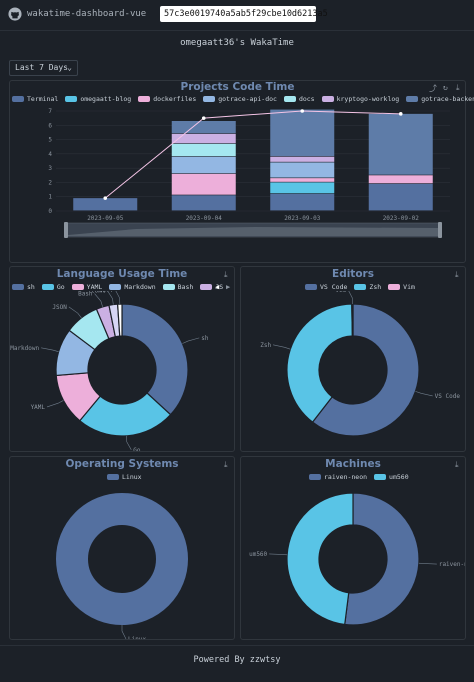 This screenshot has height=682, width=474. I want to click on legend-item: gotrace-api-doc, so click(240, 99).